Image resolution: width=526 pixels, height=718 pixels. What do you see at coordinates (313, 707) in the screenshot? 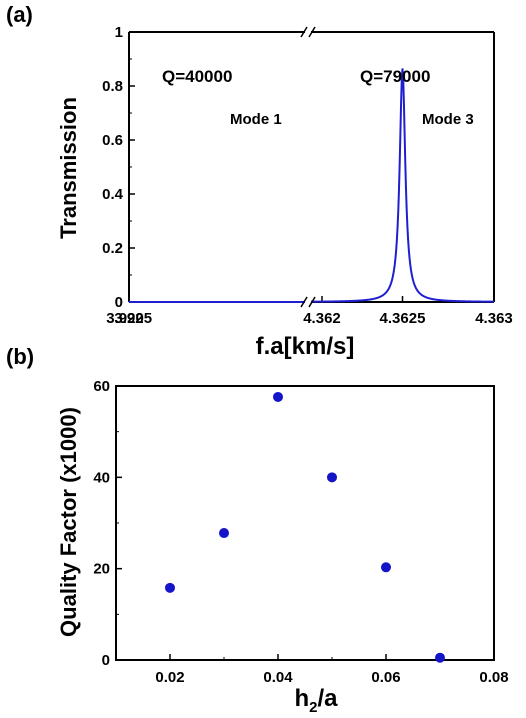
I see `x-axis-title-subscript: 2` at bounding box center [313, 707].